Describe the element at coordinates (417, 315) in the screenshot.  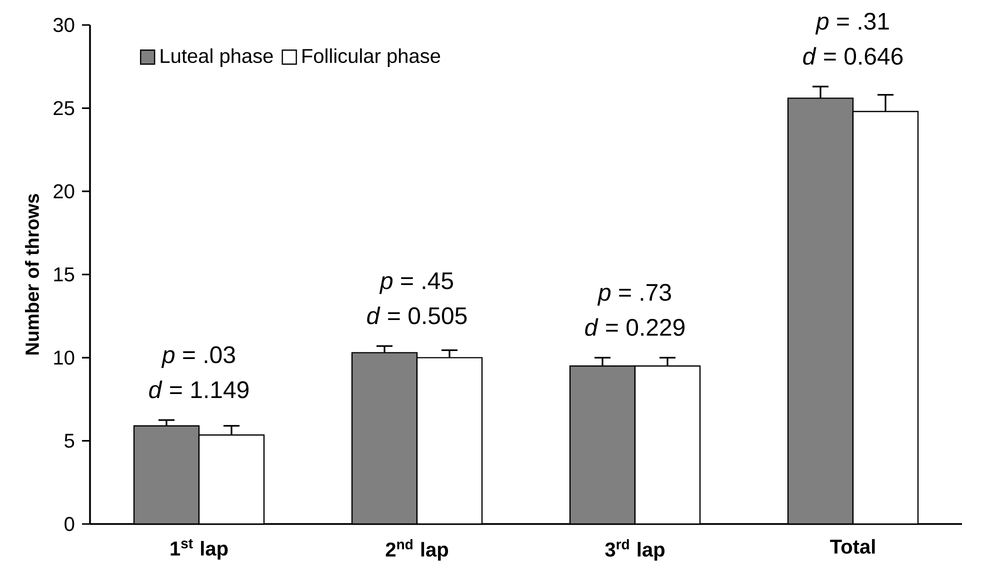
I see `annotation: d = 0.505` at that location.